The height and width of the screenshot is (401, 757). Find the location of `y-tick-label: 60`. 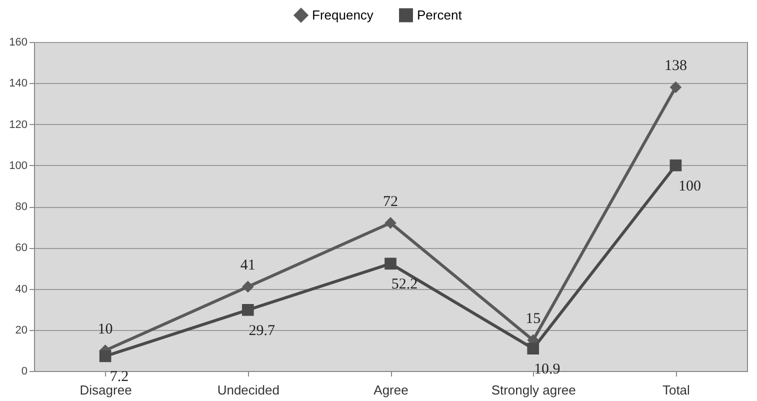

y-tick-label: 60 is located at coordinates (21, 248).